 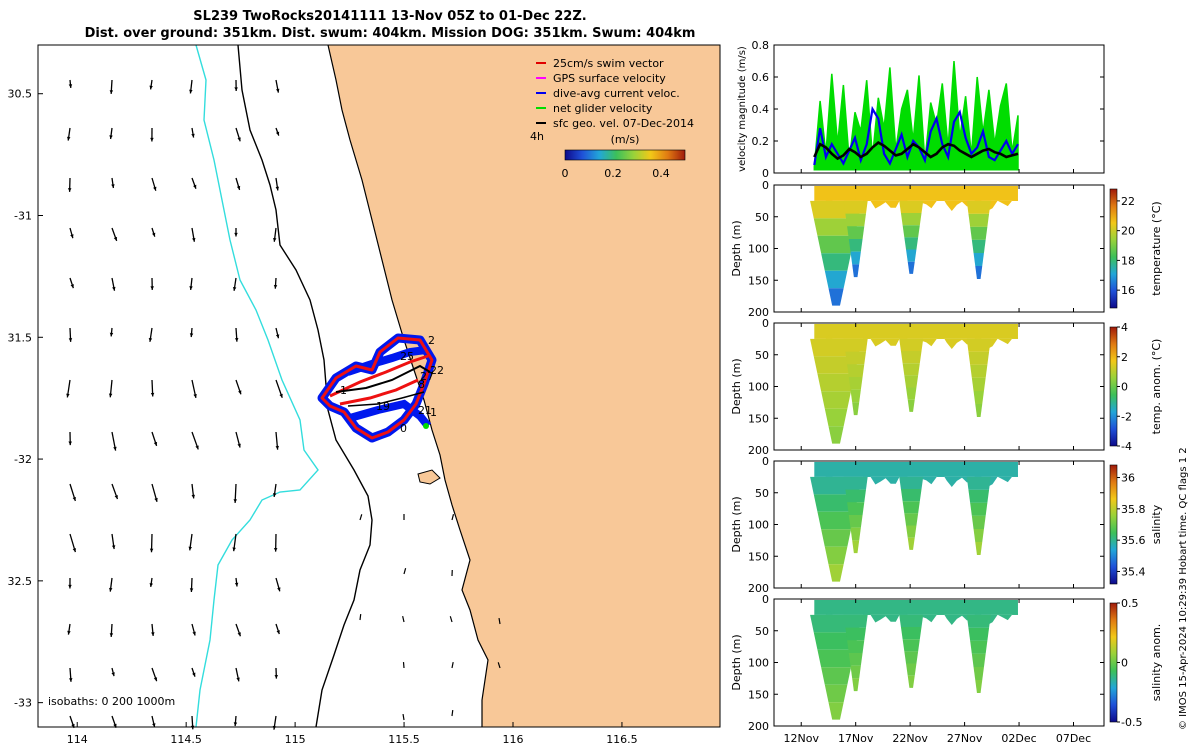 What do you see at coordinates (625, 155) in the screenshot?
I see `colorbar-bar` at bounding box center [625, 155].